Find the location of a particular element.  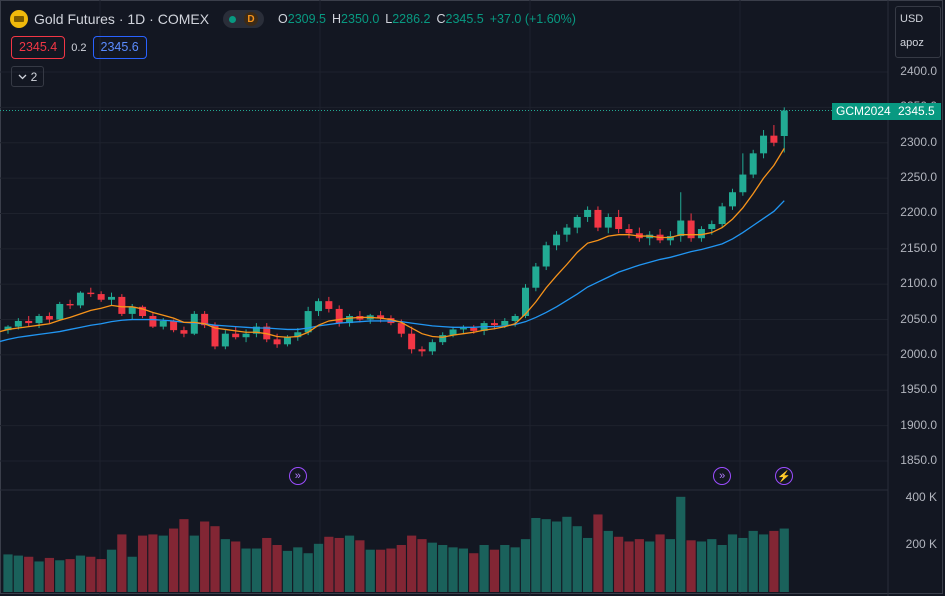

symbol-price-tag: GCM2024 is located at coordinates (863, 111).